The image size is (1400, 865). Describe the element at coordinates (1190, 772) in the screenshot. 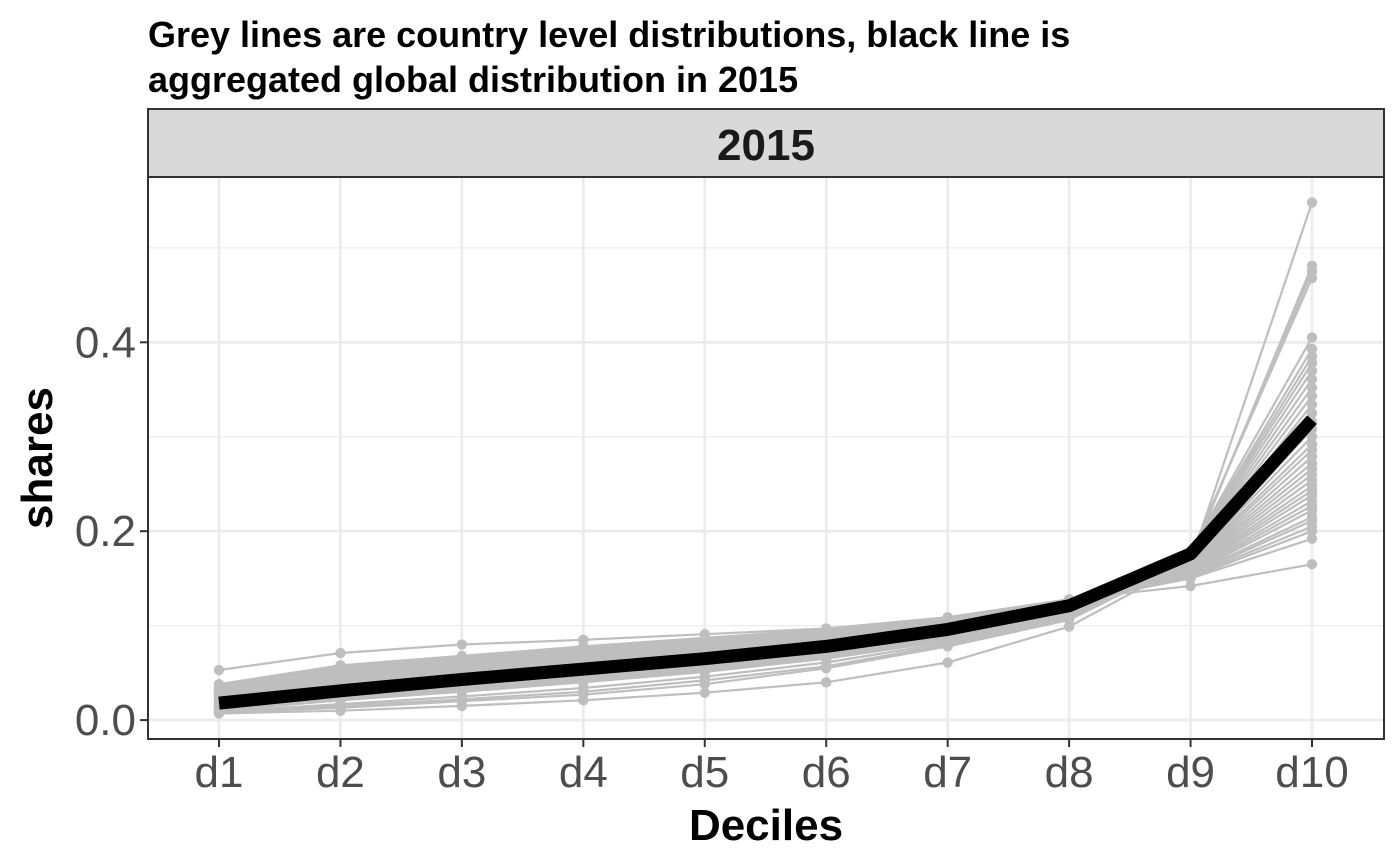

I see `x-tick-label: d9` at that location.